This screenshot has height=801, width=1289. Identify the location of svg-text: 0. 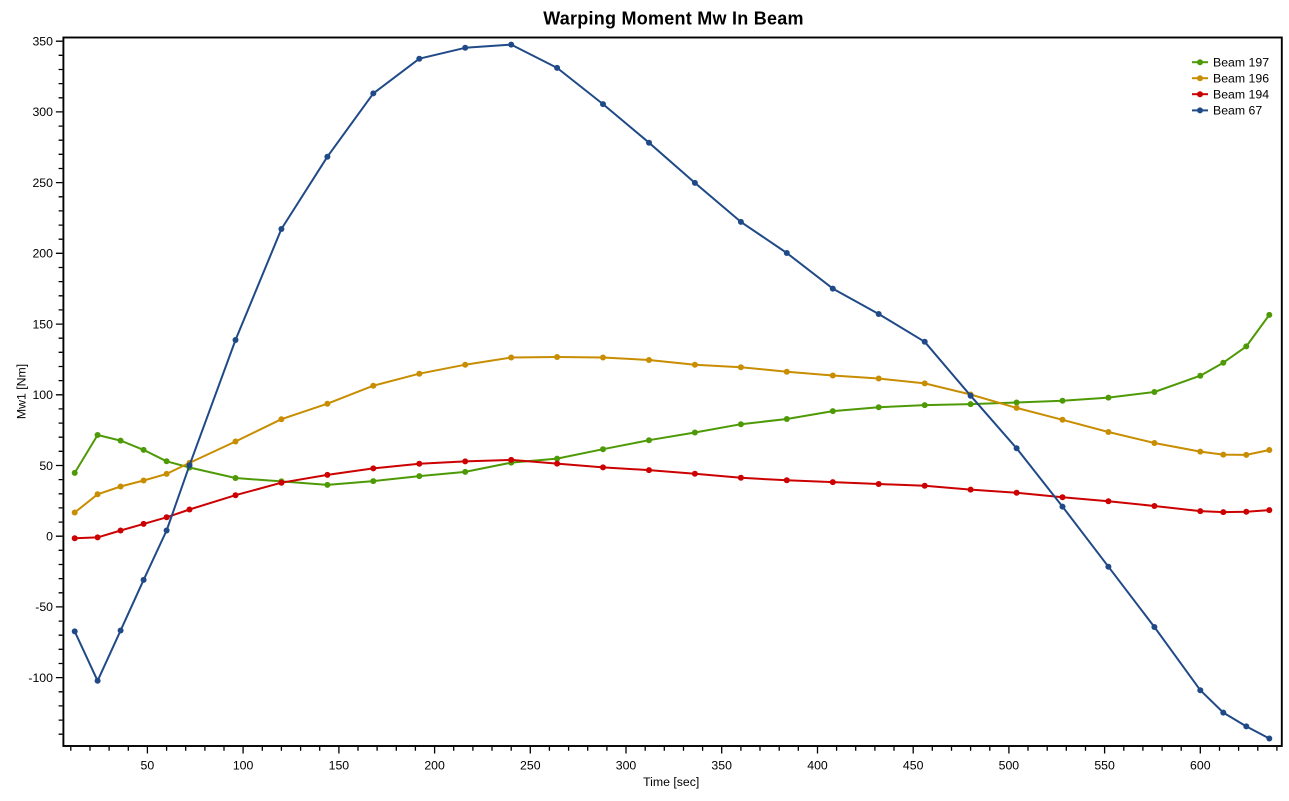
(49, 537).